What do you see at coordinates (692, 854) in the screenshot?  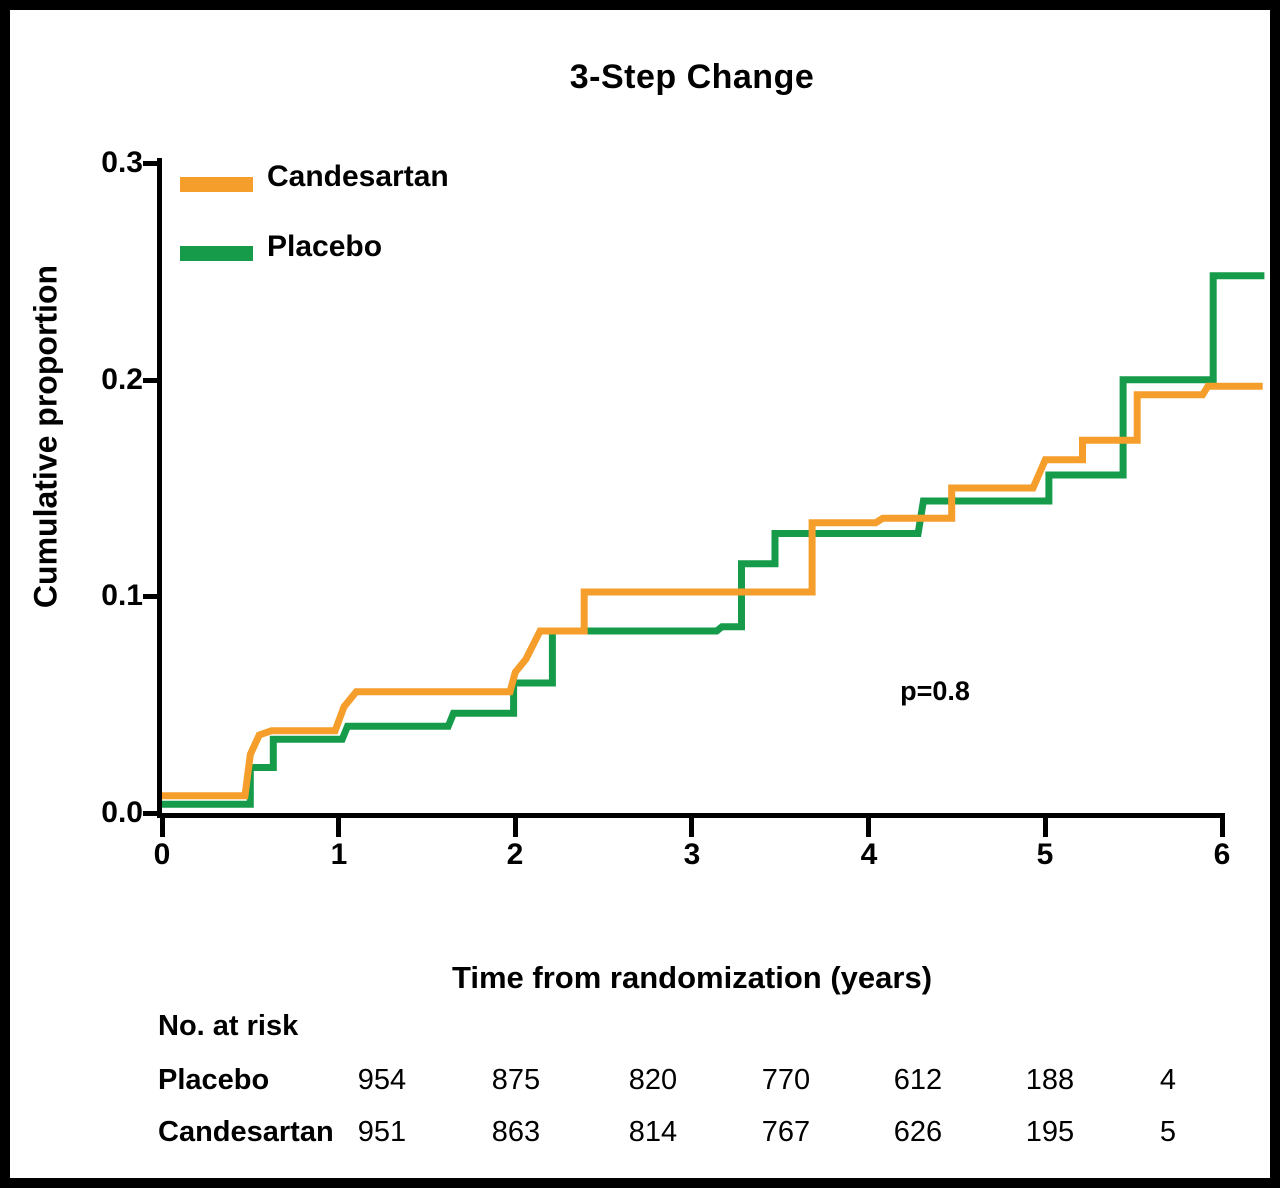 I see `x-tick-label: 3` at bounding box center [692, 854].